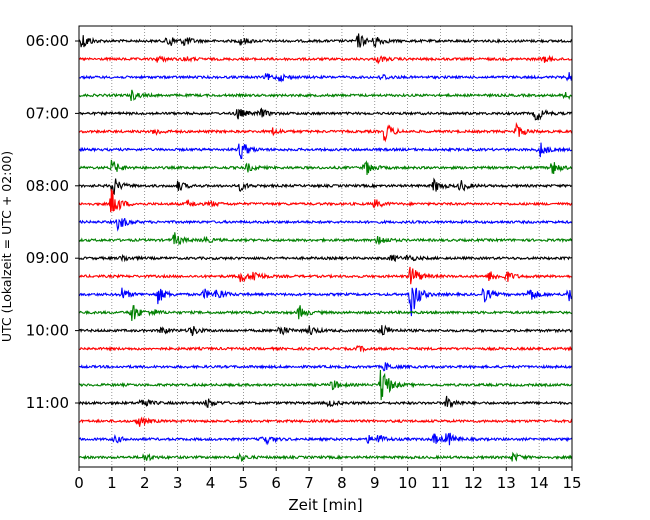  Describe the element at coordinates (178, 483) in the screenshot. I see `x-tick-label: 3` at that location.